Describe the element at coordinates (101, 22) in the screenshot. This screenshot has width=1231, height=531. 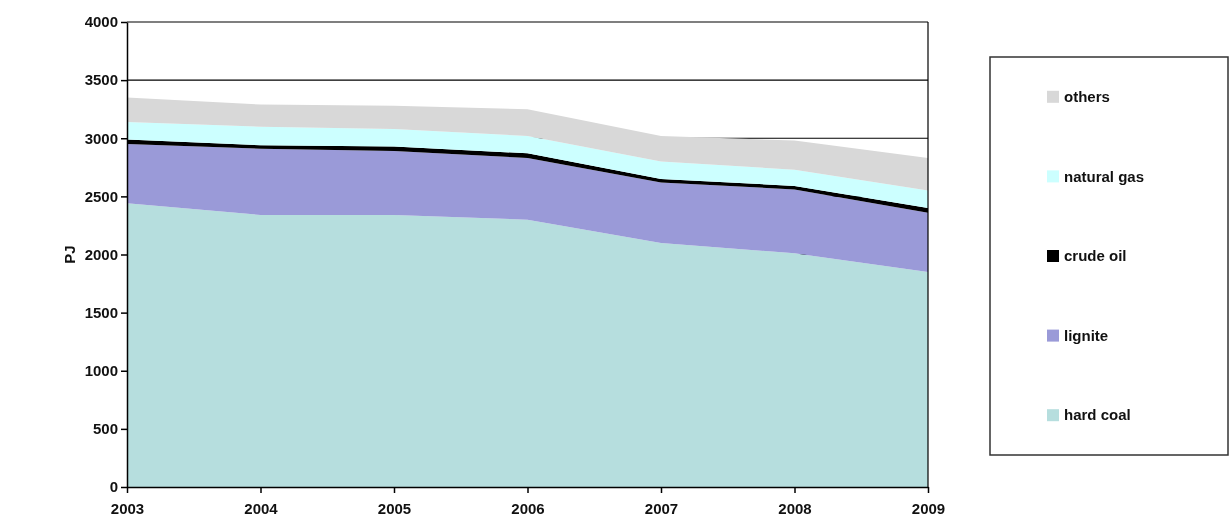
I see `y-tick-label: 4000` at that location.